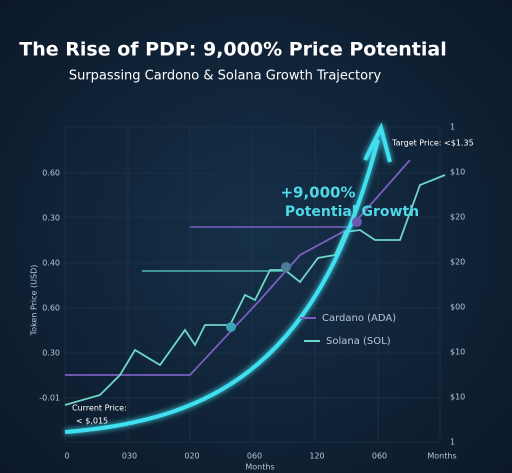 Image resolution: width=512 pixels, height=473 pixels. What do you see at coordinates (129, 456) in the screenshot?
I see `x-tick-label: 030` at bounding box center [129, 456].